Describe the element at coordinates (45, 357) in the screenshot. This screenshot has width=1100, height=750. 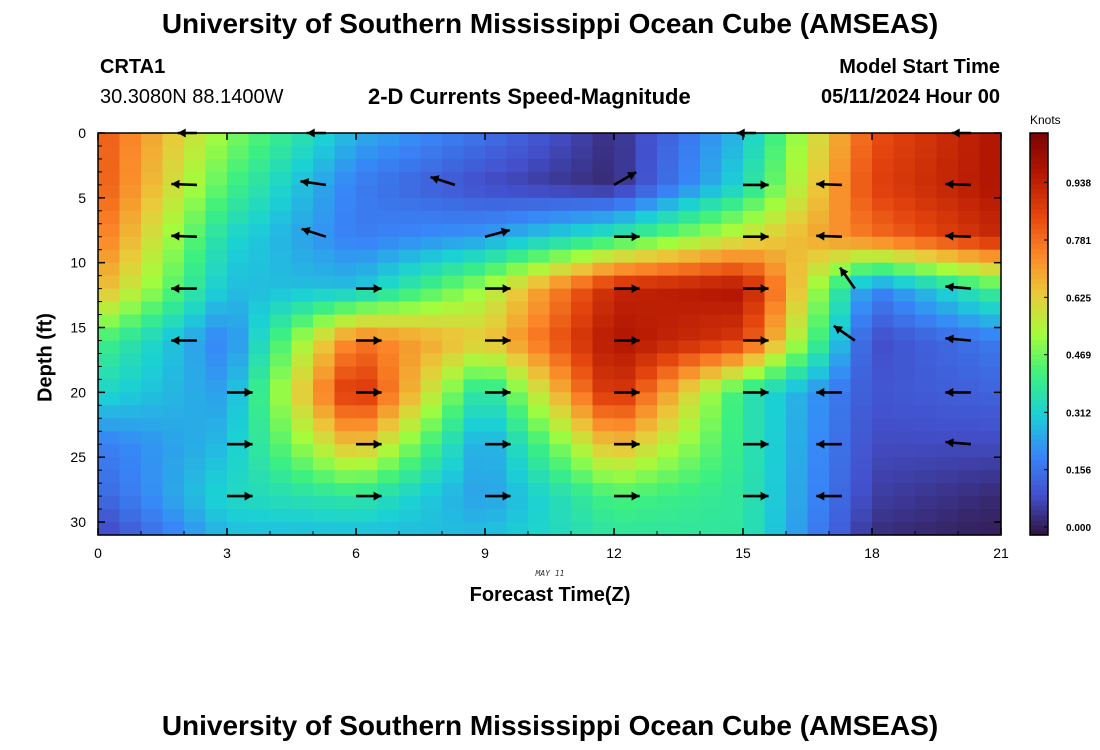
I see `y-axis-label: Depth (ft)` at that location.